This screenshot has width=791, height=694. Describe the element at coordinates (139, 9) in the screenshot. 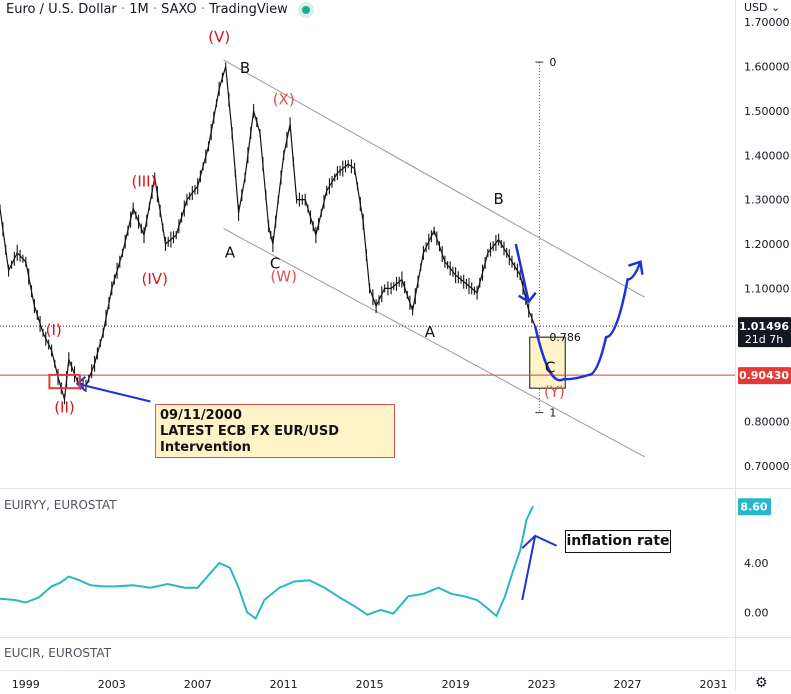

I see `interval-label: 1M` at that location.